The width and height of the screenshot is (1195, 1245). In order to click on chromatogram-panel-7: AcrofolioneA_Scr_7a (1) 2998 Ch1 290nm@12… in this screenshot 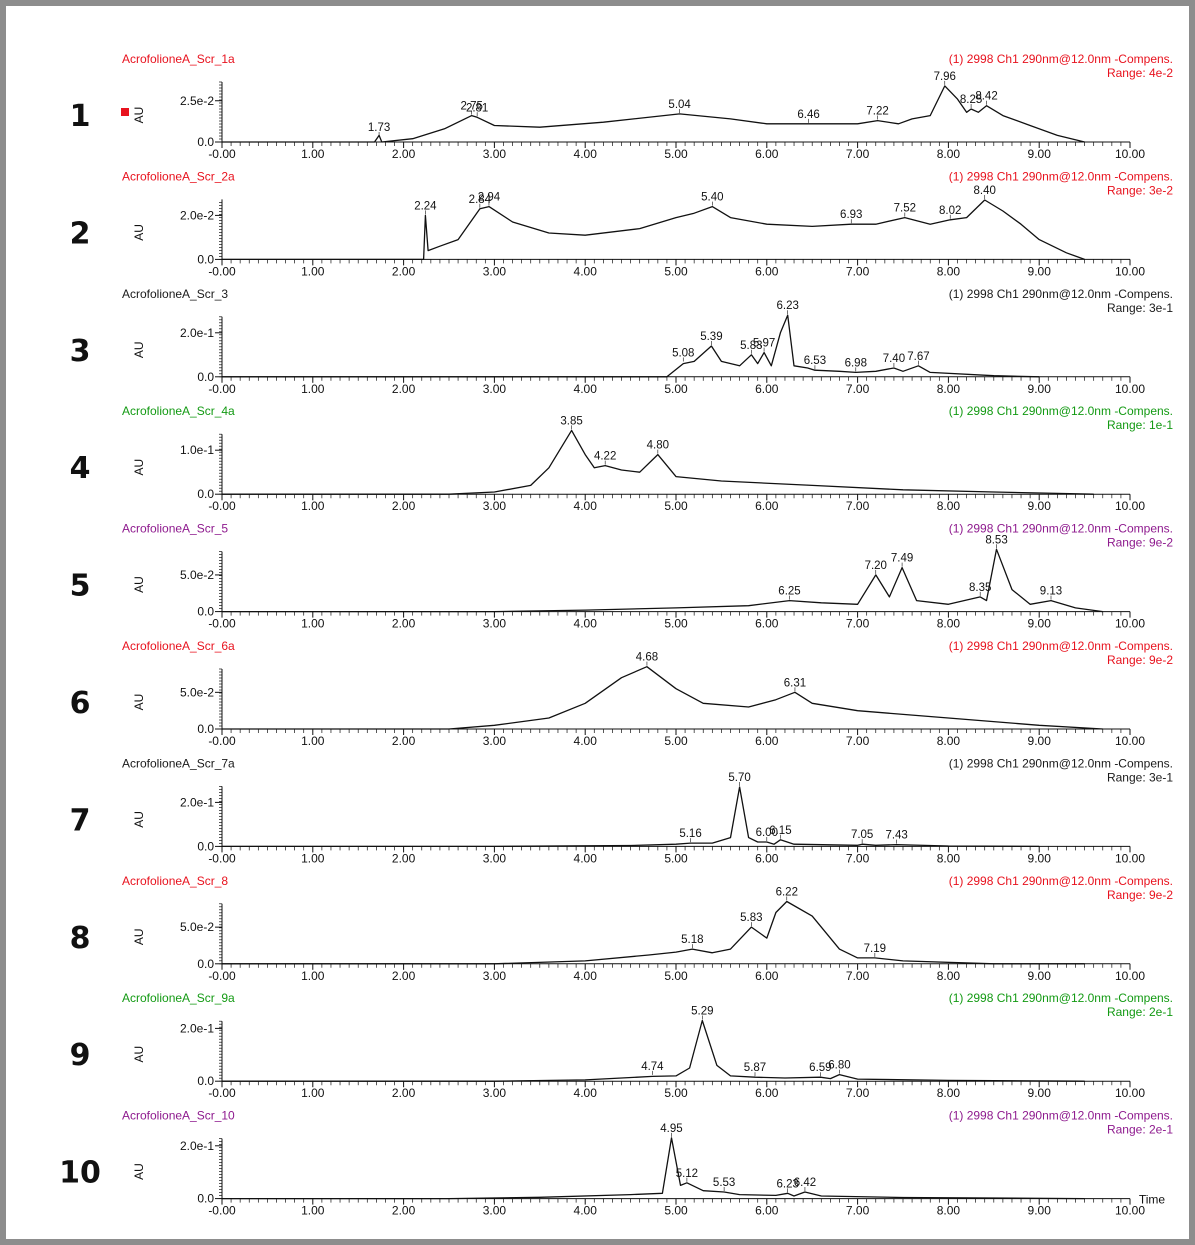, I will do `click(622, 810)`.